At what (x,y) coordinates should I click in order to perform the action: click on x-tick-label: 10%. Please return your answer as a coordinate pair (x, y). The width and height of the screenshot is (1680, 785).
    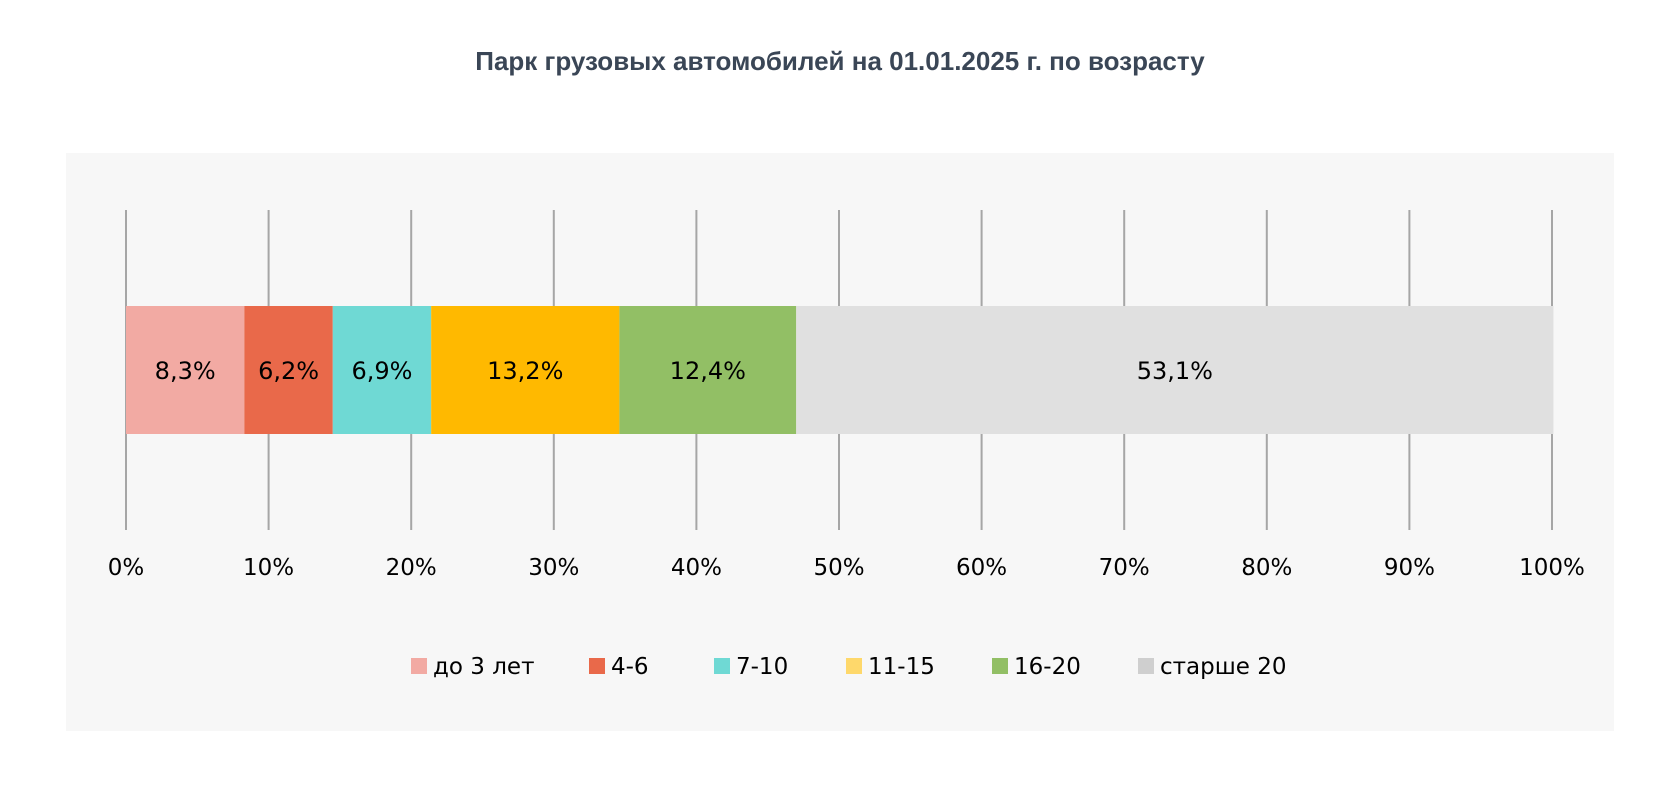
    Looking at the image, I should click on (268, 568).